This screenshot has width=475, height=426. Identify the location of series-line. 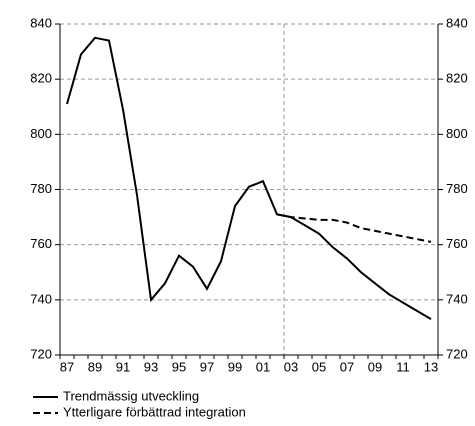
(354, 228).